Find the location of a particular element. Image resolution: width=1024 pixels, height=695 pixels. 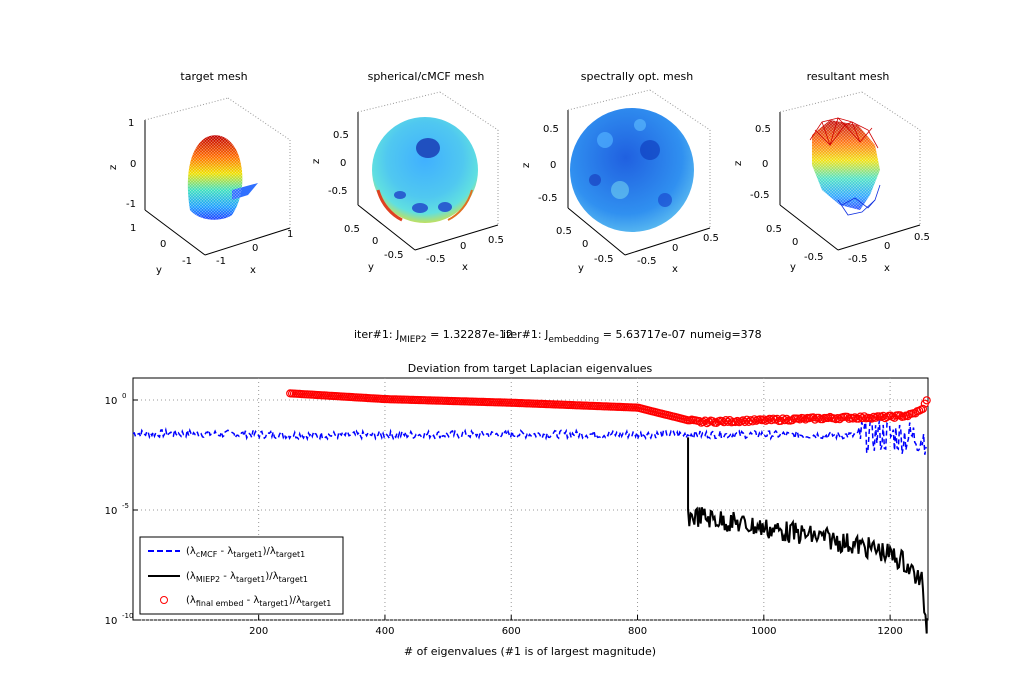

series-line-miep2 is located at coordinates (807, 535).